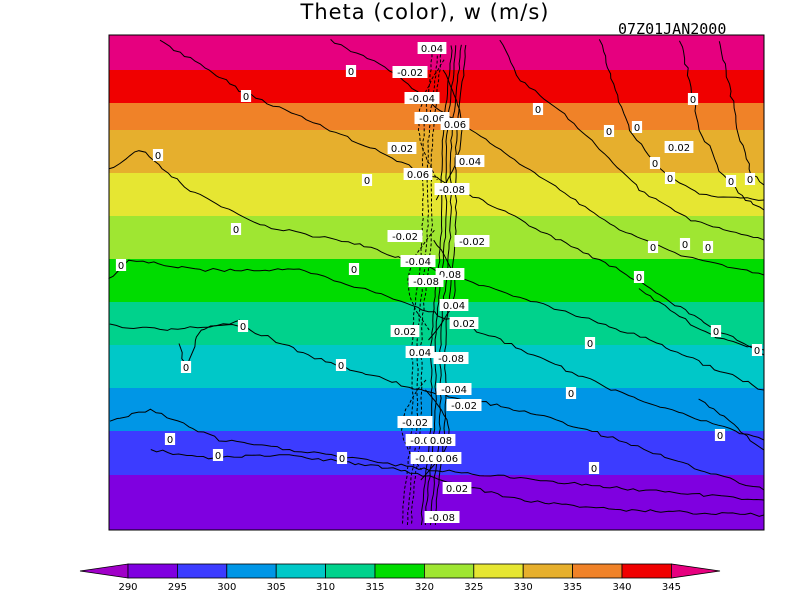 The height and width of the screenshot is (600, 800). Describe the element at coordinates (425, 12) in the screenshot. I see `chart-title: Theta (color), w (m/s)` at that location.